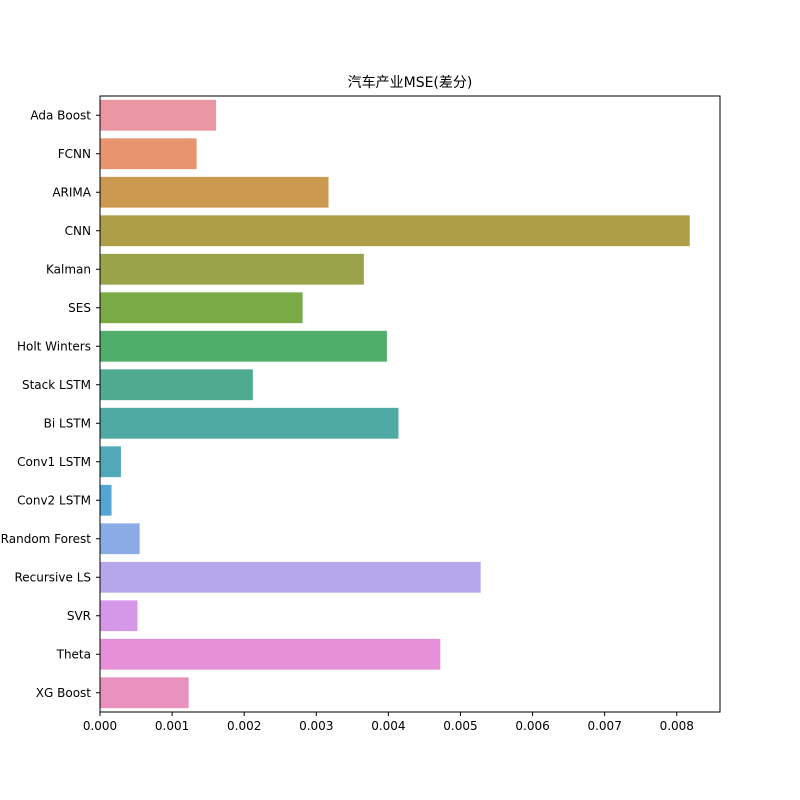  I want to click on bar-fcnn, so click(148, 154).